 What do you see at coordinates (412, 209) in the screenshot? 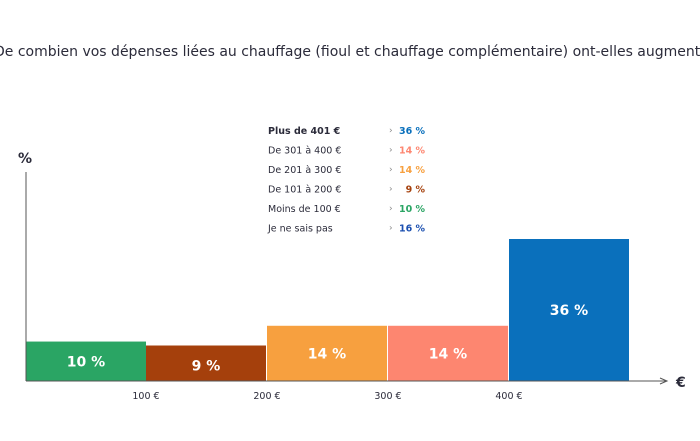
I see `legend-item-value: 10 %` at bounding box center [412, 209].